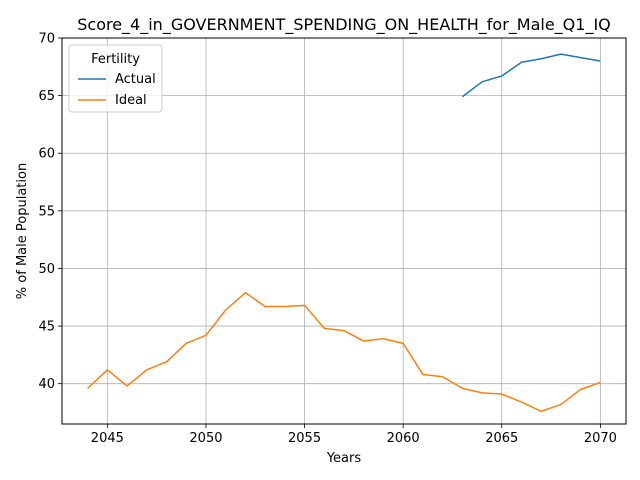  What do you see at coordinates (531, 75) in the screenshot?
I see `series-line-actual` at bounding box center [531, 75].